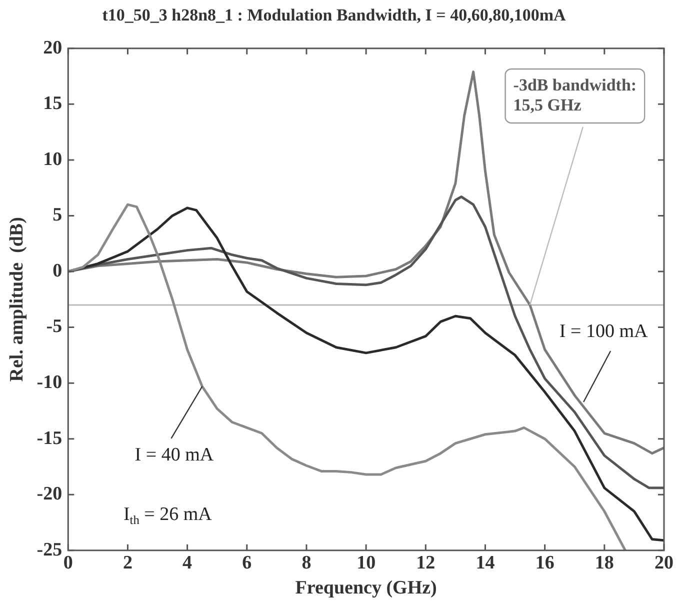 Image resolution: width=682 pixels, height=604 pixels. Describe the element at coordinates (247, 563) in the screenshot. I see `x-tick-label: 6` at that location.